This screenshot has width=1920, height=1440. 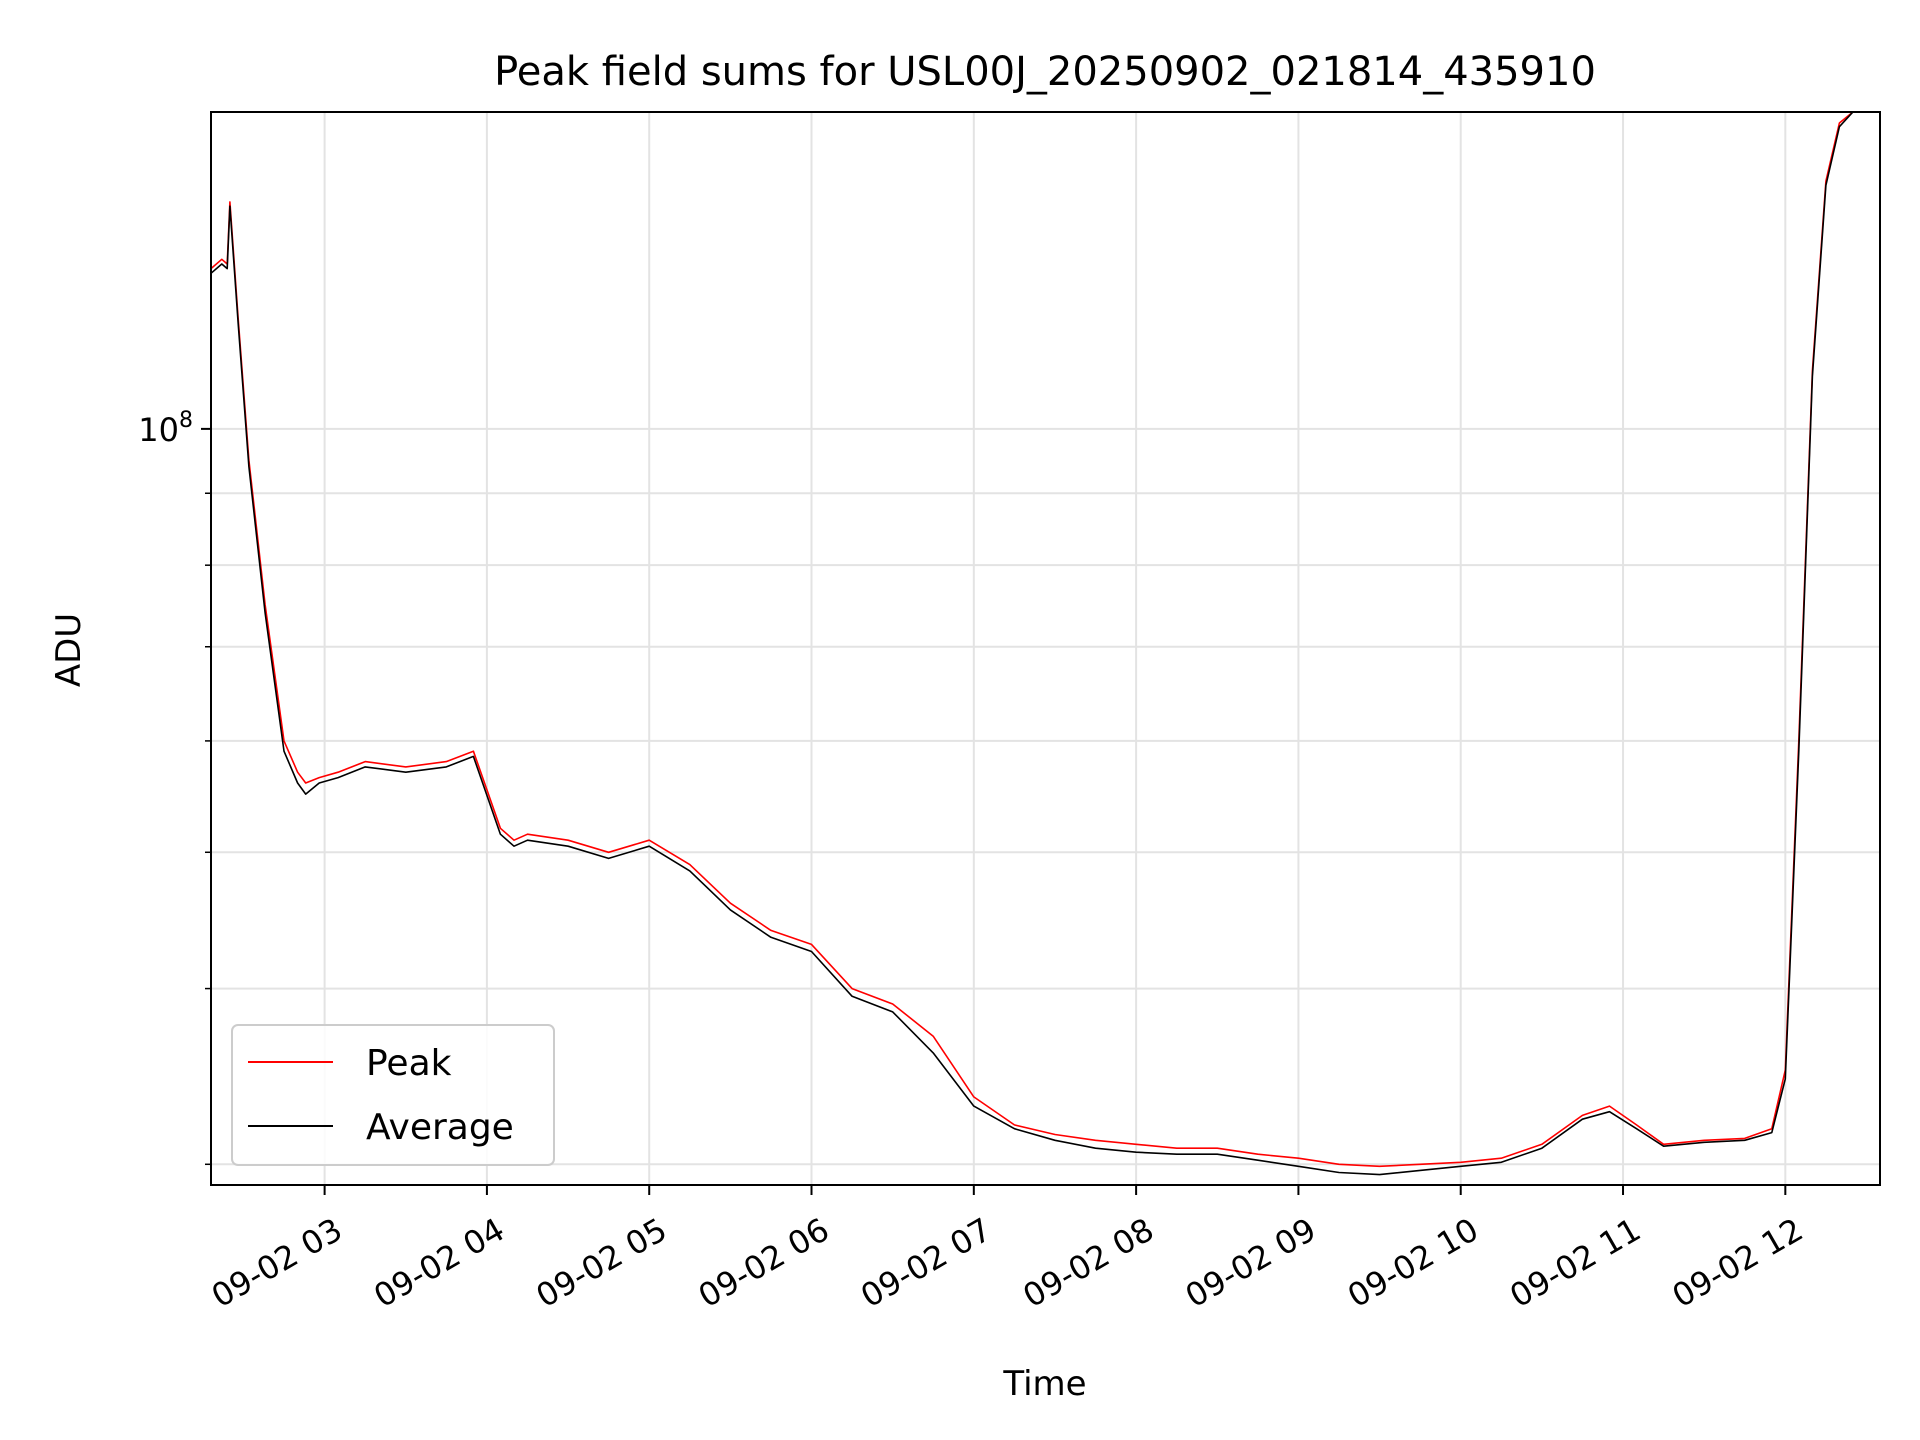 What do you see at coordinates (174, 787) in the screenshot?
I see `y-axis: 108` at bounding box center [174, 787].